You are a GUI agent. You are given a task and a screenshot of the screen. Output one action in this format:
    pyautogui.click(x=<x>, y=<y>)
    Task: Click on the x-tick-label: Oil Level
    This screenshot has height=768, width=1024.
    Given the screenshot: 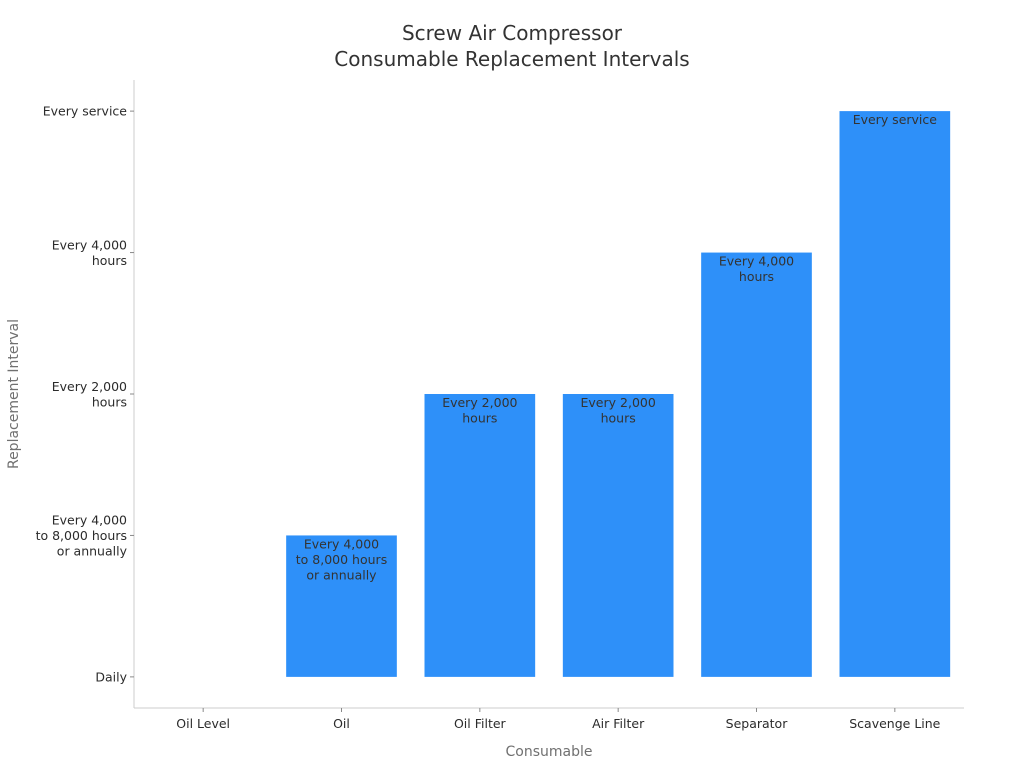 What is the action you would take?
    pyautogui.click(x=203, y=723)
    